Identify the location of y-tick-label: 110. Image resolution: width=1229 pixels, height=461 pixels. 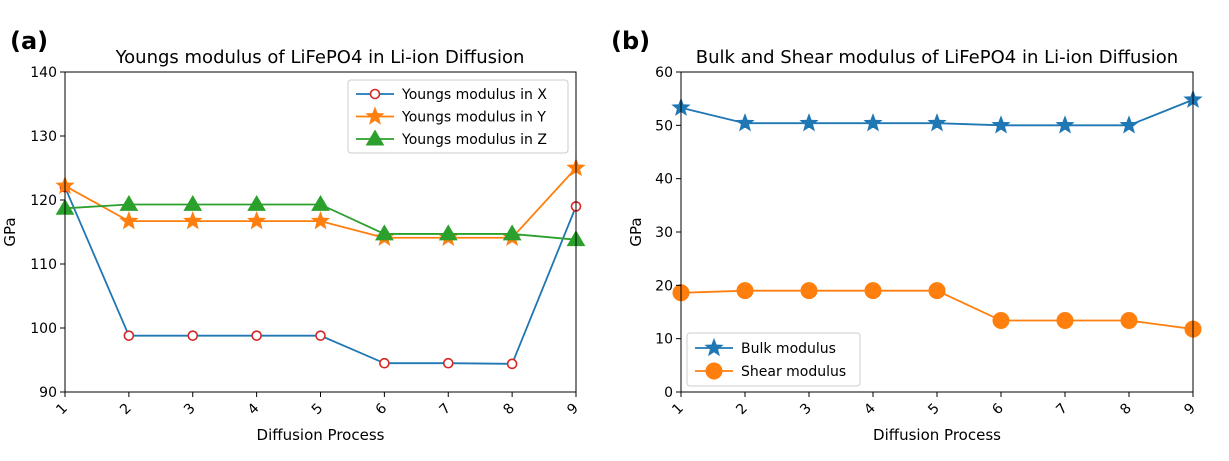
(43, 265).